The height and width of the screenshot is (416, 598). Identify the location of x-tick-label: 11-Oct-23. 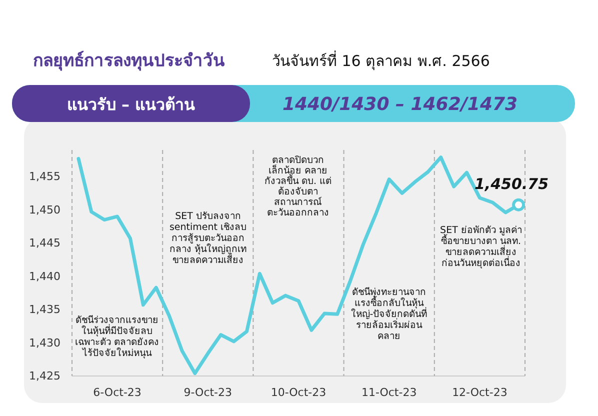
(389, 392).